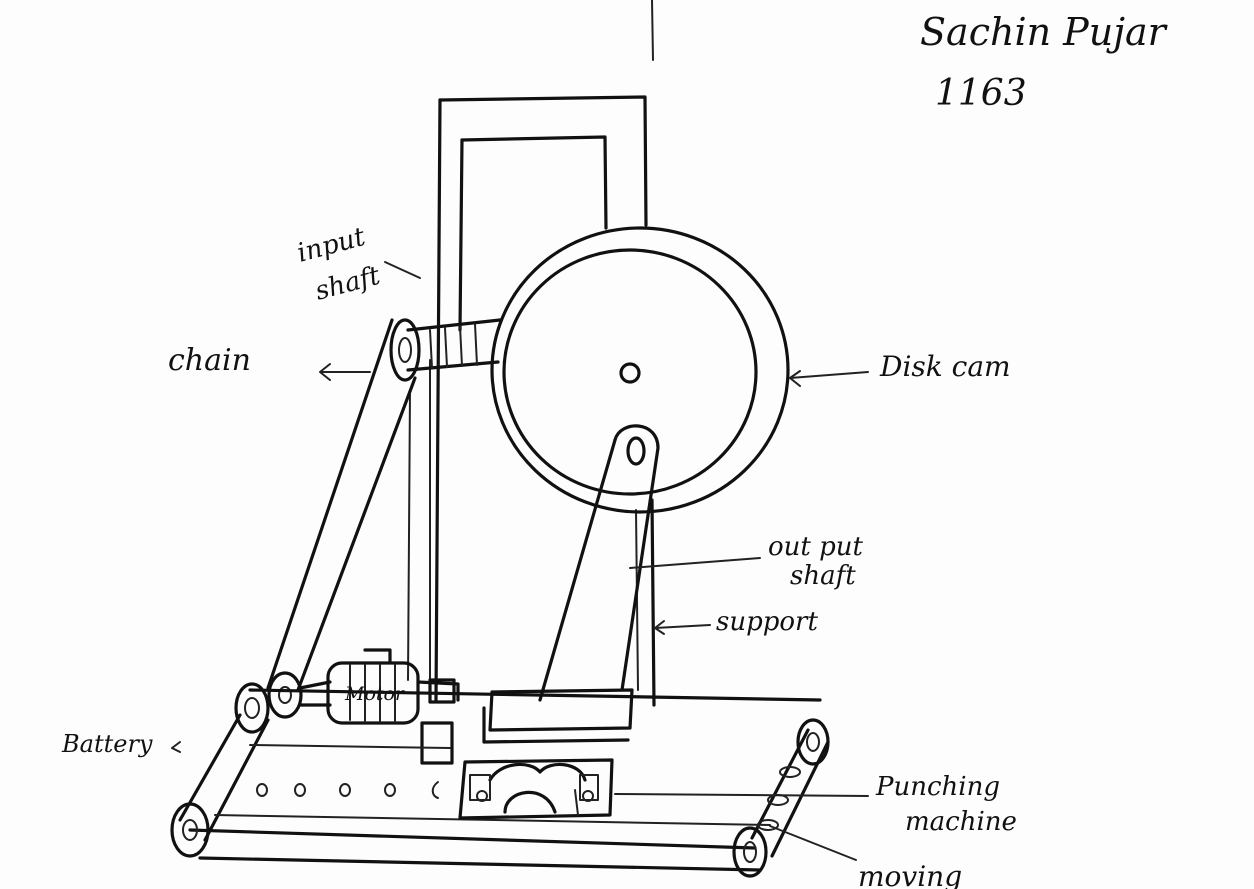 The height and width of the screenshot is (889, 1254). Describe the element at coordinates (599, 563) in the screenshot. I see `output-shaft` at that location.